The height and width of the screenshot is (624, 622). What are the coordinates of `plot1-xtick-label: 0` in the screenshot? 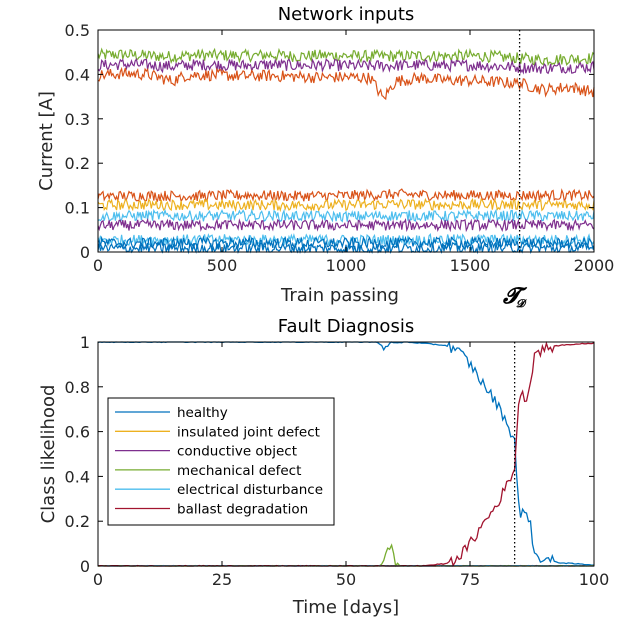 It's located at (98, 265).